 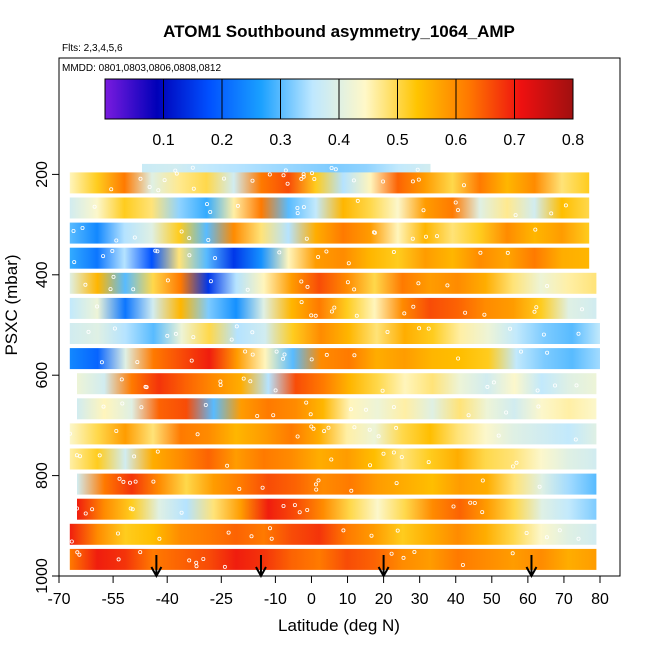 I want to click on flights-note: Flts: 2,3,4,5,6, so click(x=92, y=48).